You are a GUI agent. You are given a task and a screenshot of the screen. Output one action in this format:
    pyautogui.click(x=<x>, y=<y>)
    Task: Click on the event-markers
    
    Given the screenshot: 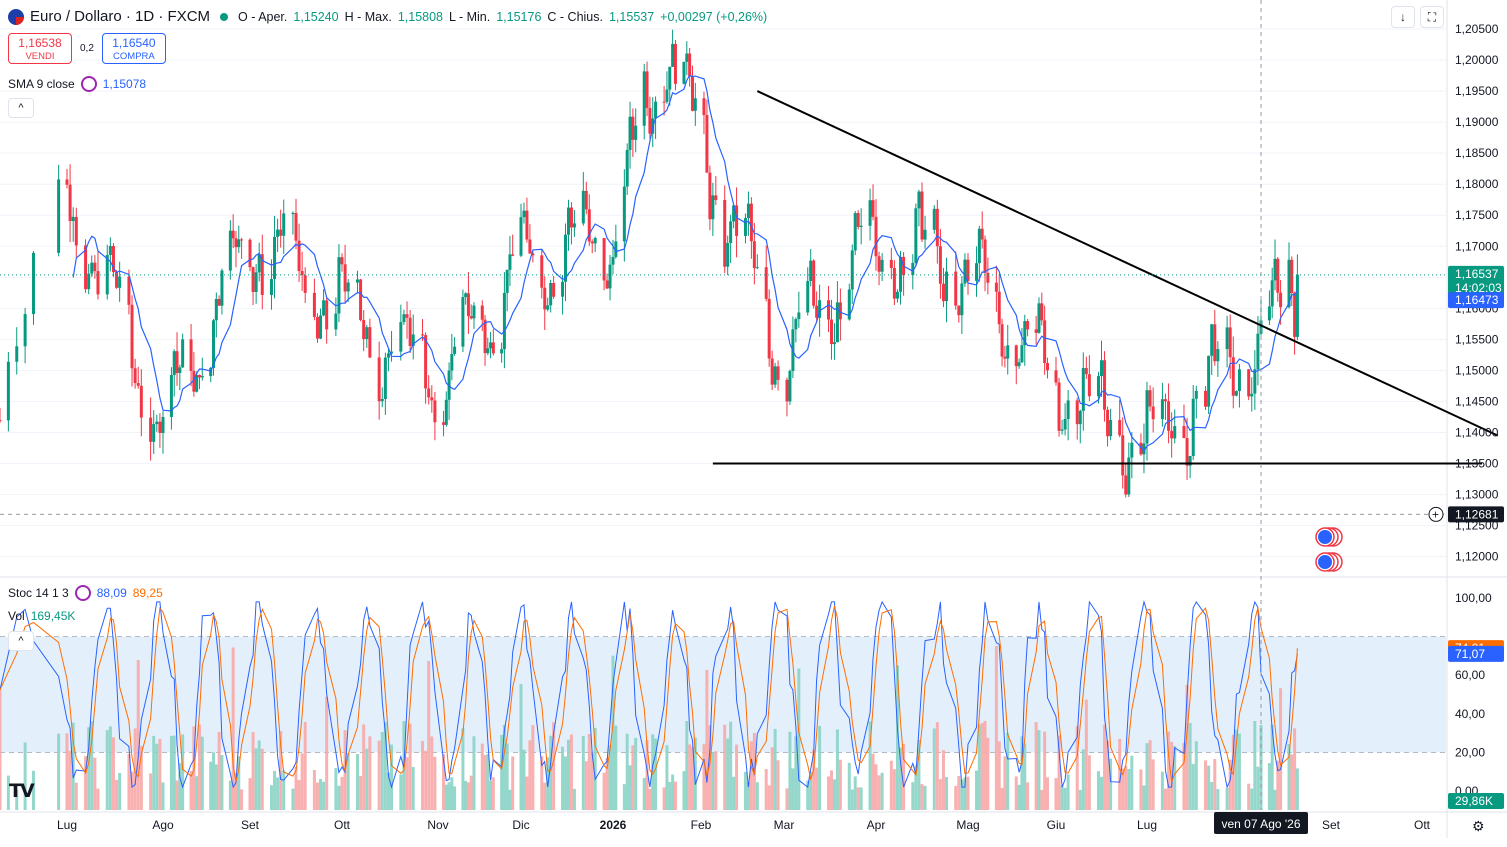 What is the action you would take?
    pyautogui.click(x=1329, y=549)
    